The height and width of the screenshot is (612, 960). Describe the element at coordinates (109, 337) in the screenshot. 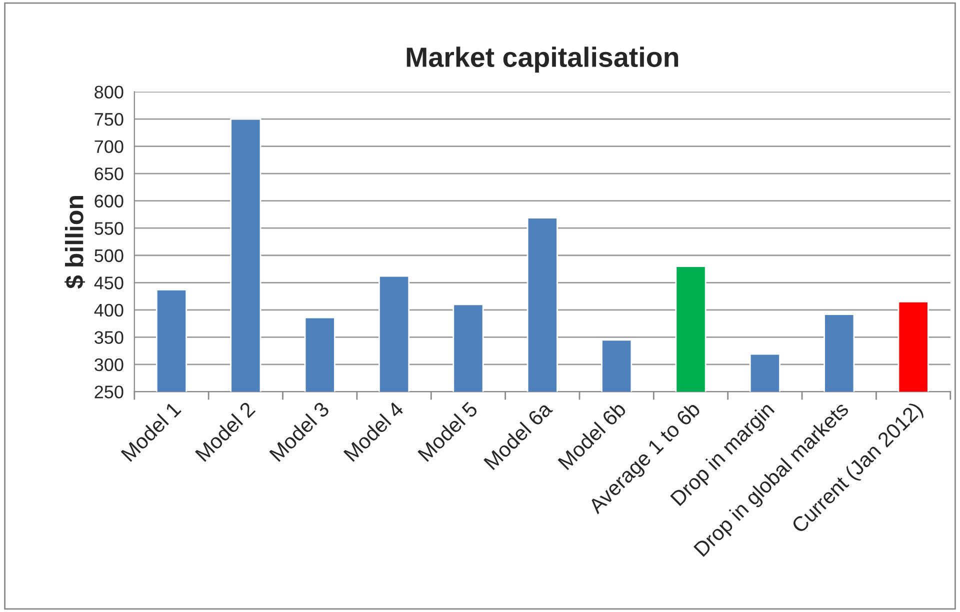

I see `y-tick-label: 350` at that location.